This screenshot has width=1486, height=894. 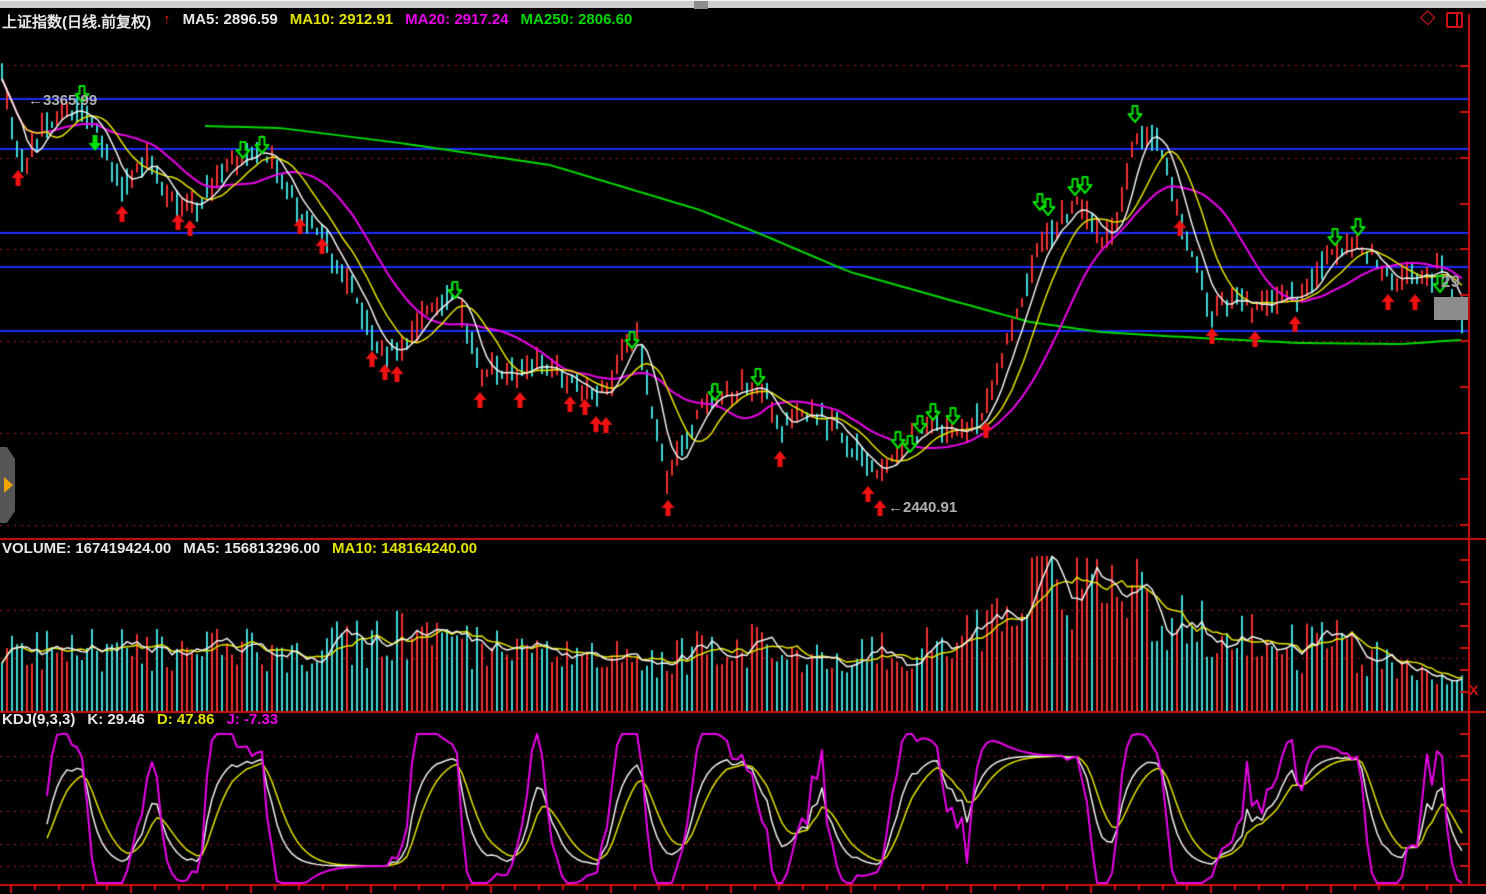 What do you see at coordinates (230, 19) in the screenshot?
I see `ma5-value: MA5: 2896.59` at bounding box center [230, 19].